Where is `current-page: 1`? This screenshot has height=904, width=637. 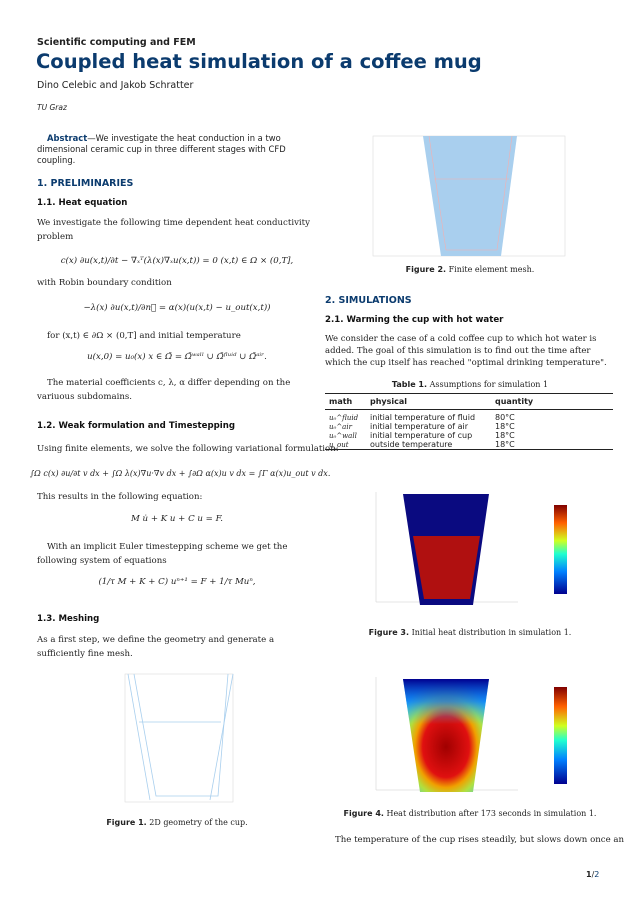 current-page: 1 is located at coordinates (589, 874).